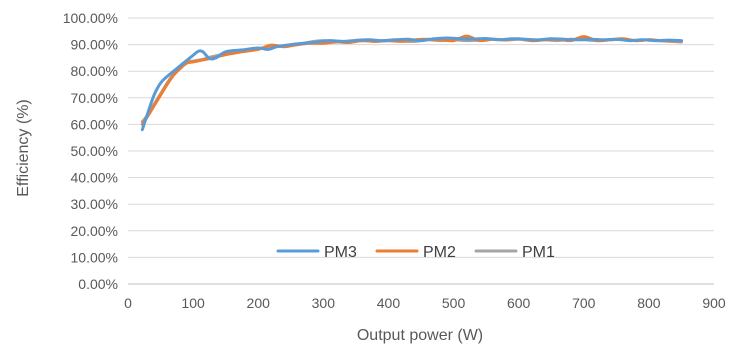 The image size is (734, 345). Describe the element at coordinates (420, 335) in the screenshot. I see `x-axis-title: Output power (W)` at that location.